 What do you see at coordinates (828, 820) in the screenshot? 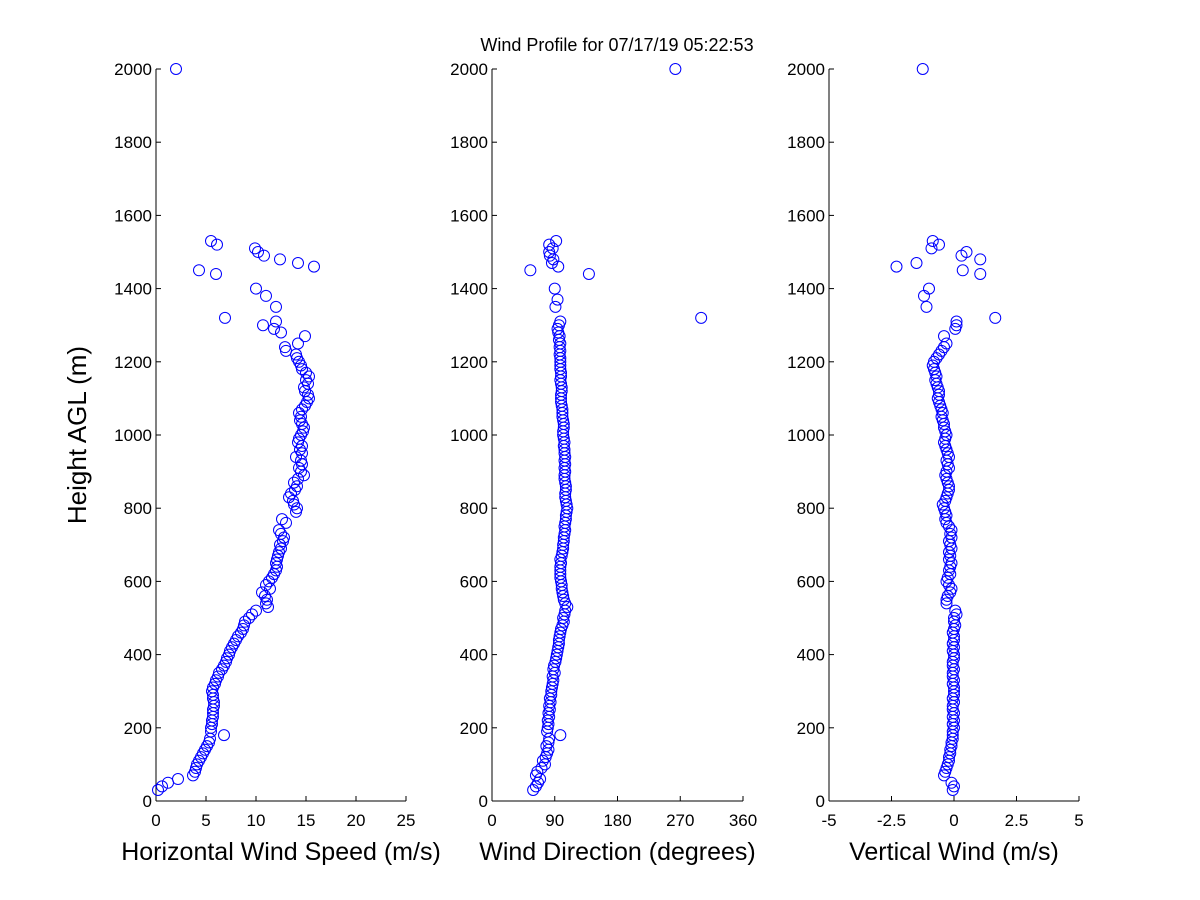
I see `x-tick-label: -5` at bounding box center [828, 820].